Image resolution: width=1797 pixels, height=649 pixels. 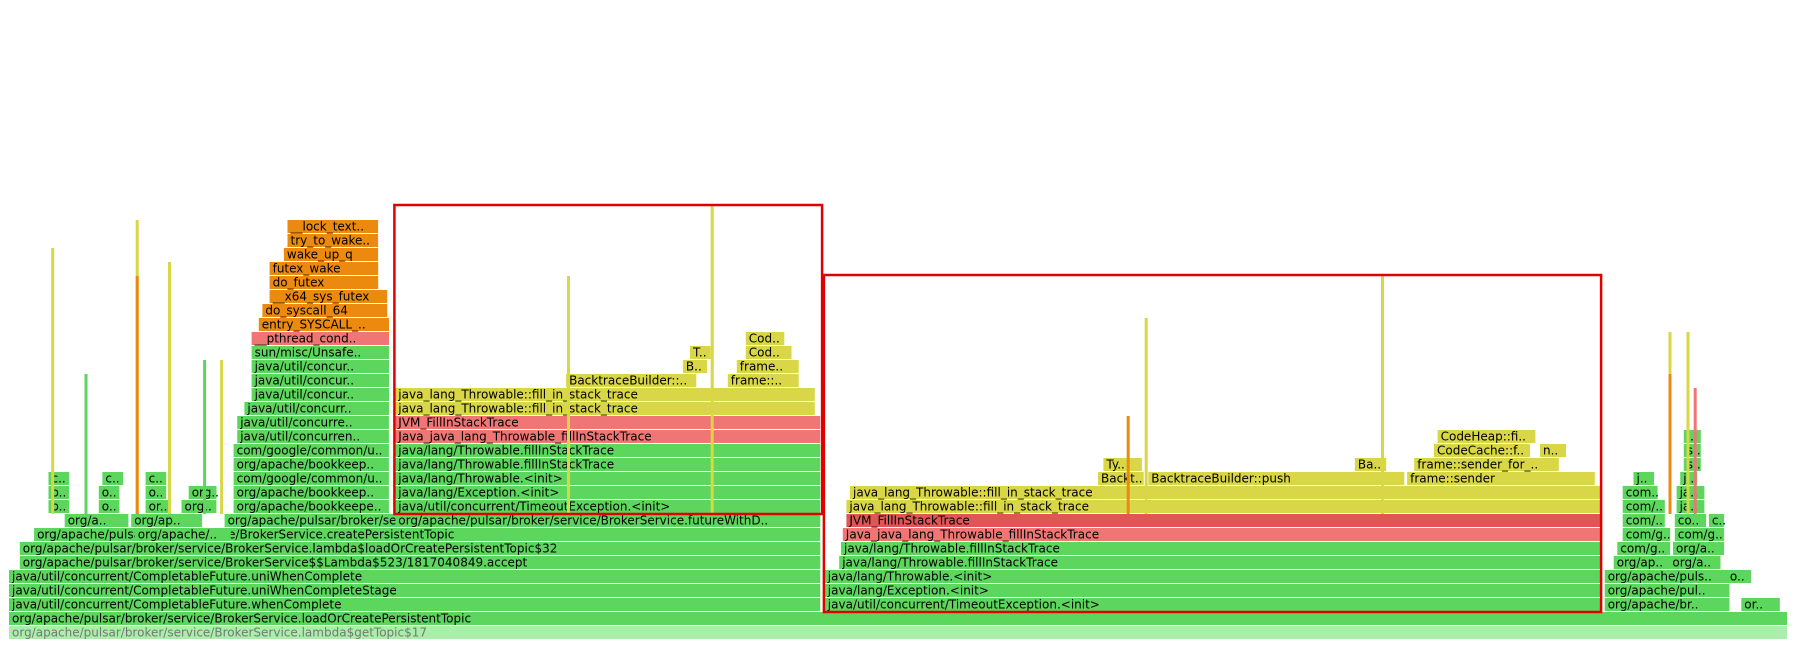 I want to click on flame-frame: BacktraceBuilder::.., so click(x=631, y=381).